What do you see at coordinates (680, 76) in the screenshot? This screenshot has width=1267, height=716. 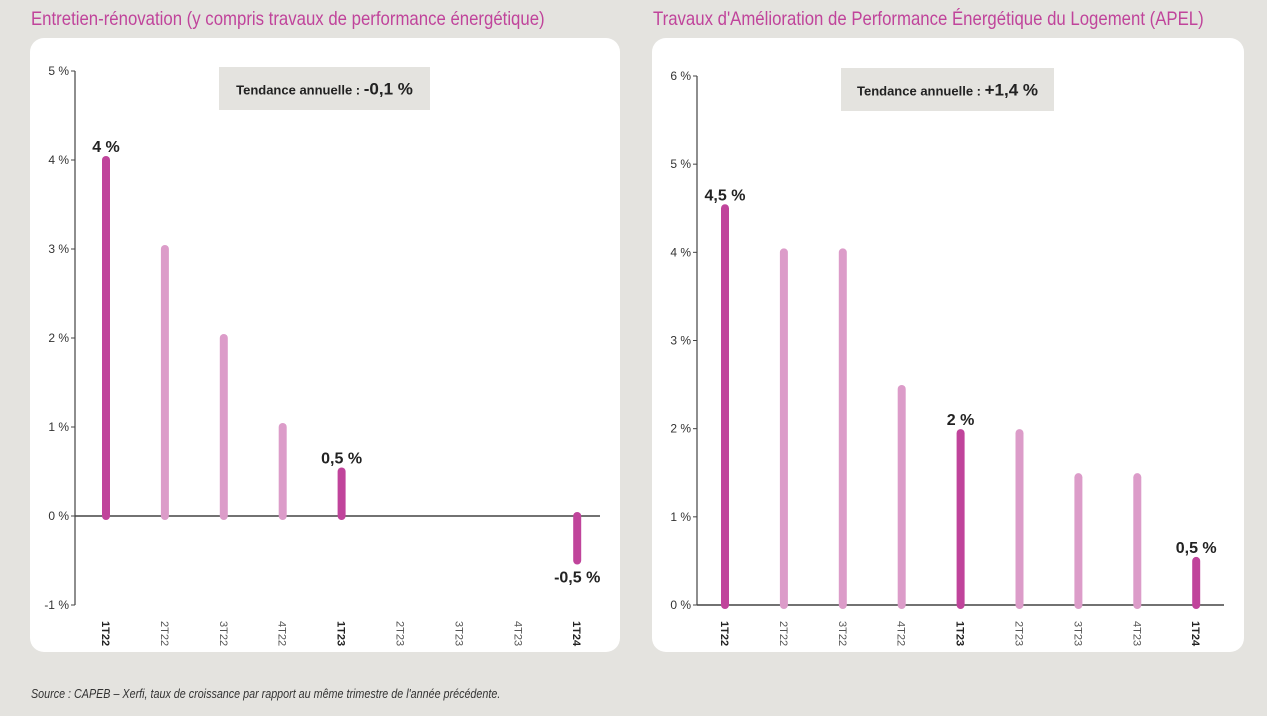 I see `y-tick-label: 6 %` at bounding box center [680, 76].